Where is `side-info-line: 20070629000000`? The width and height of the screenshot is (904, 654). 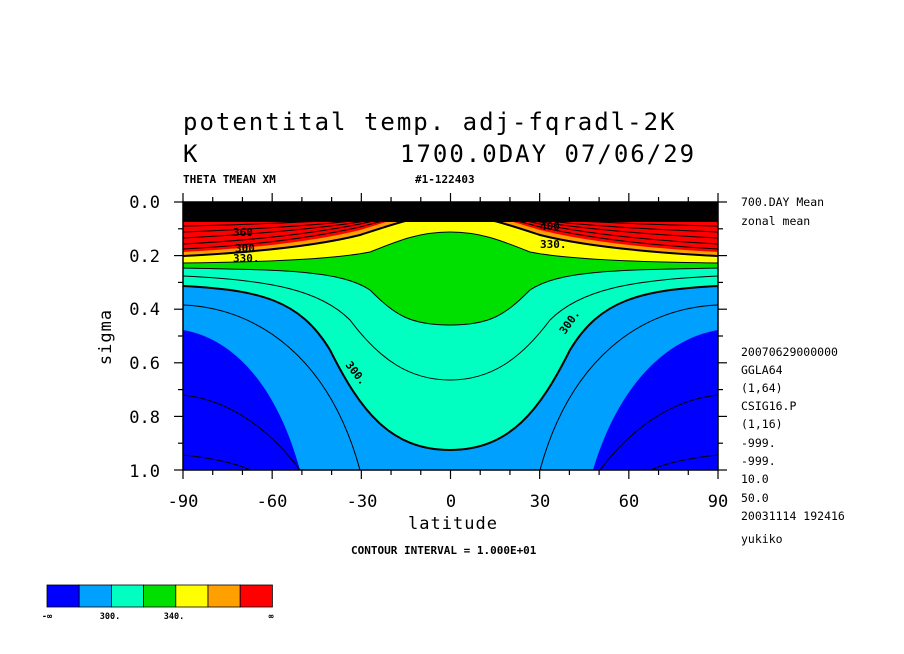 side-info-line: 20070629000000 is located at coordinates (789, 352).